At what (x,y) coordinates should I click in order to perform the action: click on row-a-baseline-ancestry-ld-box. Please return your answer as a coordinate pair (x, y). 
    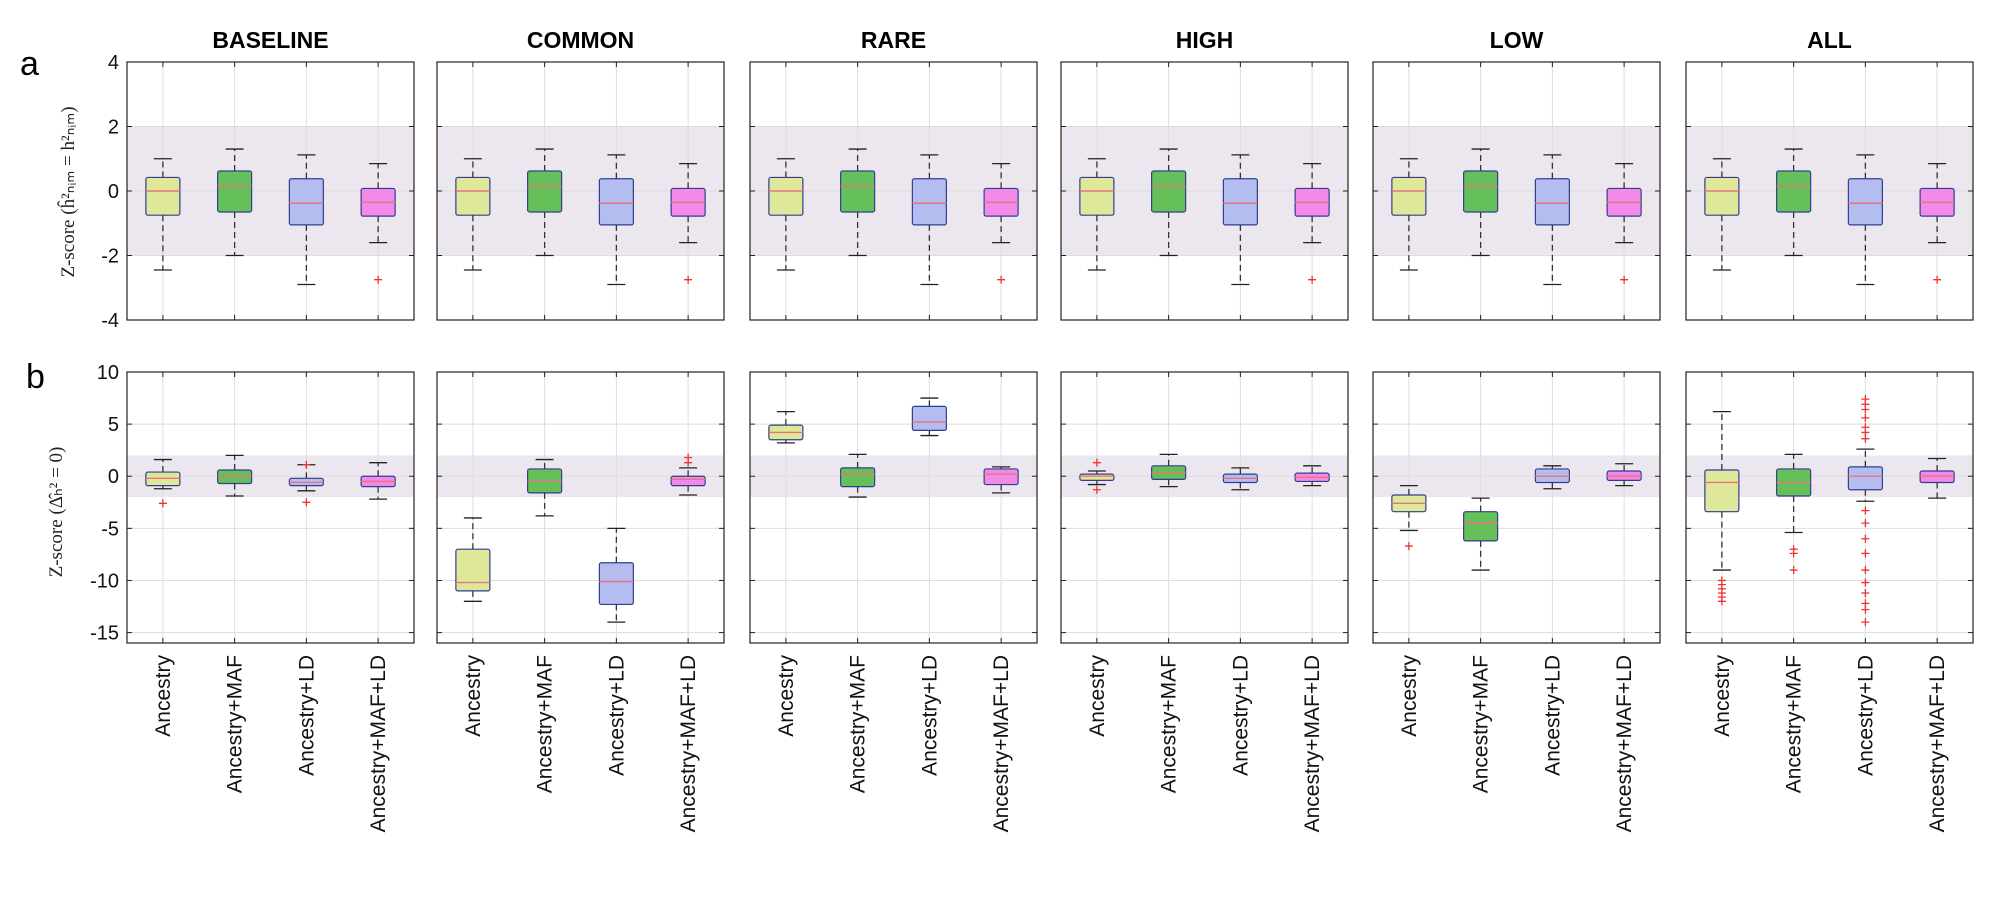
    Looking at the image, I should click on (306, 202).